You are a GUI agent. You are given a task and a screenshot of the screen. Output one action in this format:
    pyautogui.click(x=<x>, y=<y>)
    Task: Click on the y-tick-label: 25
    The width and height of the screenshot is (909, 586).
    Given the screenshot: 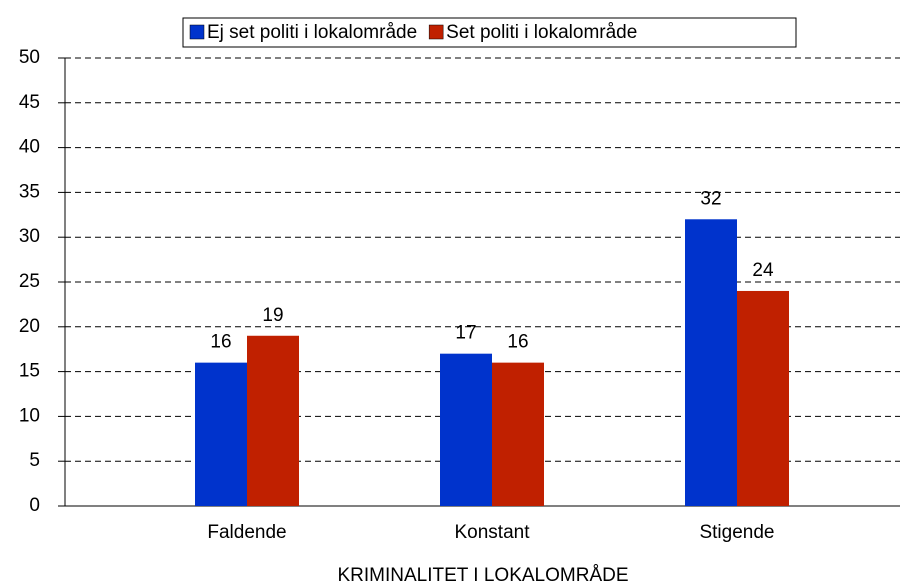 What is the action you would take?
    pyautogui.click(x=29, y=281)
    